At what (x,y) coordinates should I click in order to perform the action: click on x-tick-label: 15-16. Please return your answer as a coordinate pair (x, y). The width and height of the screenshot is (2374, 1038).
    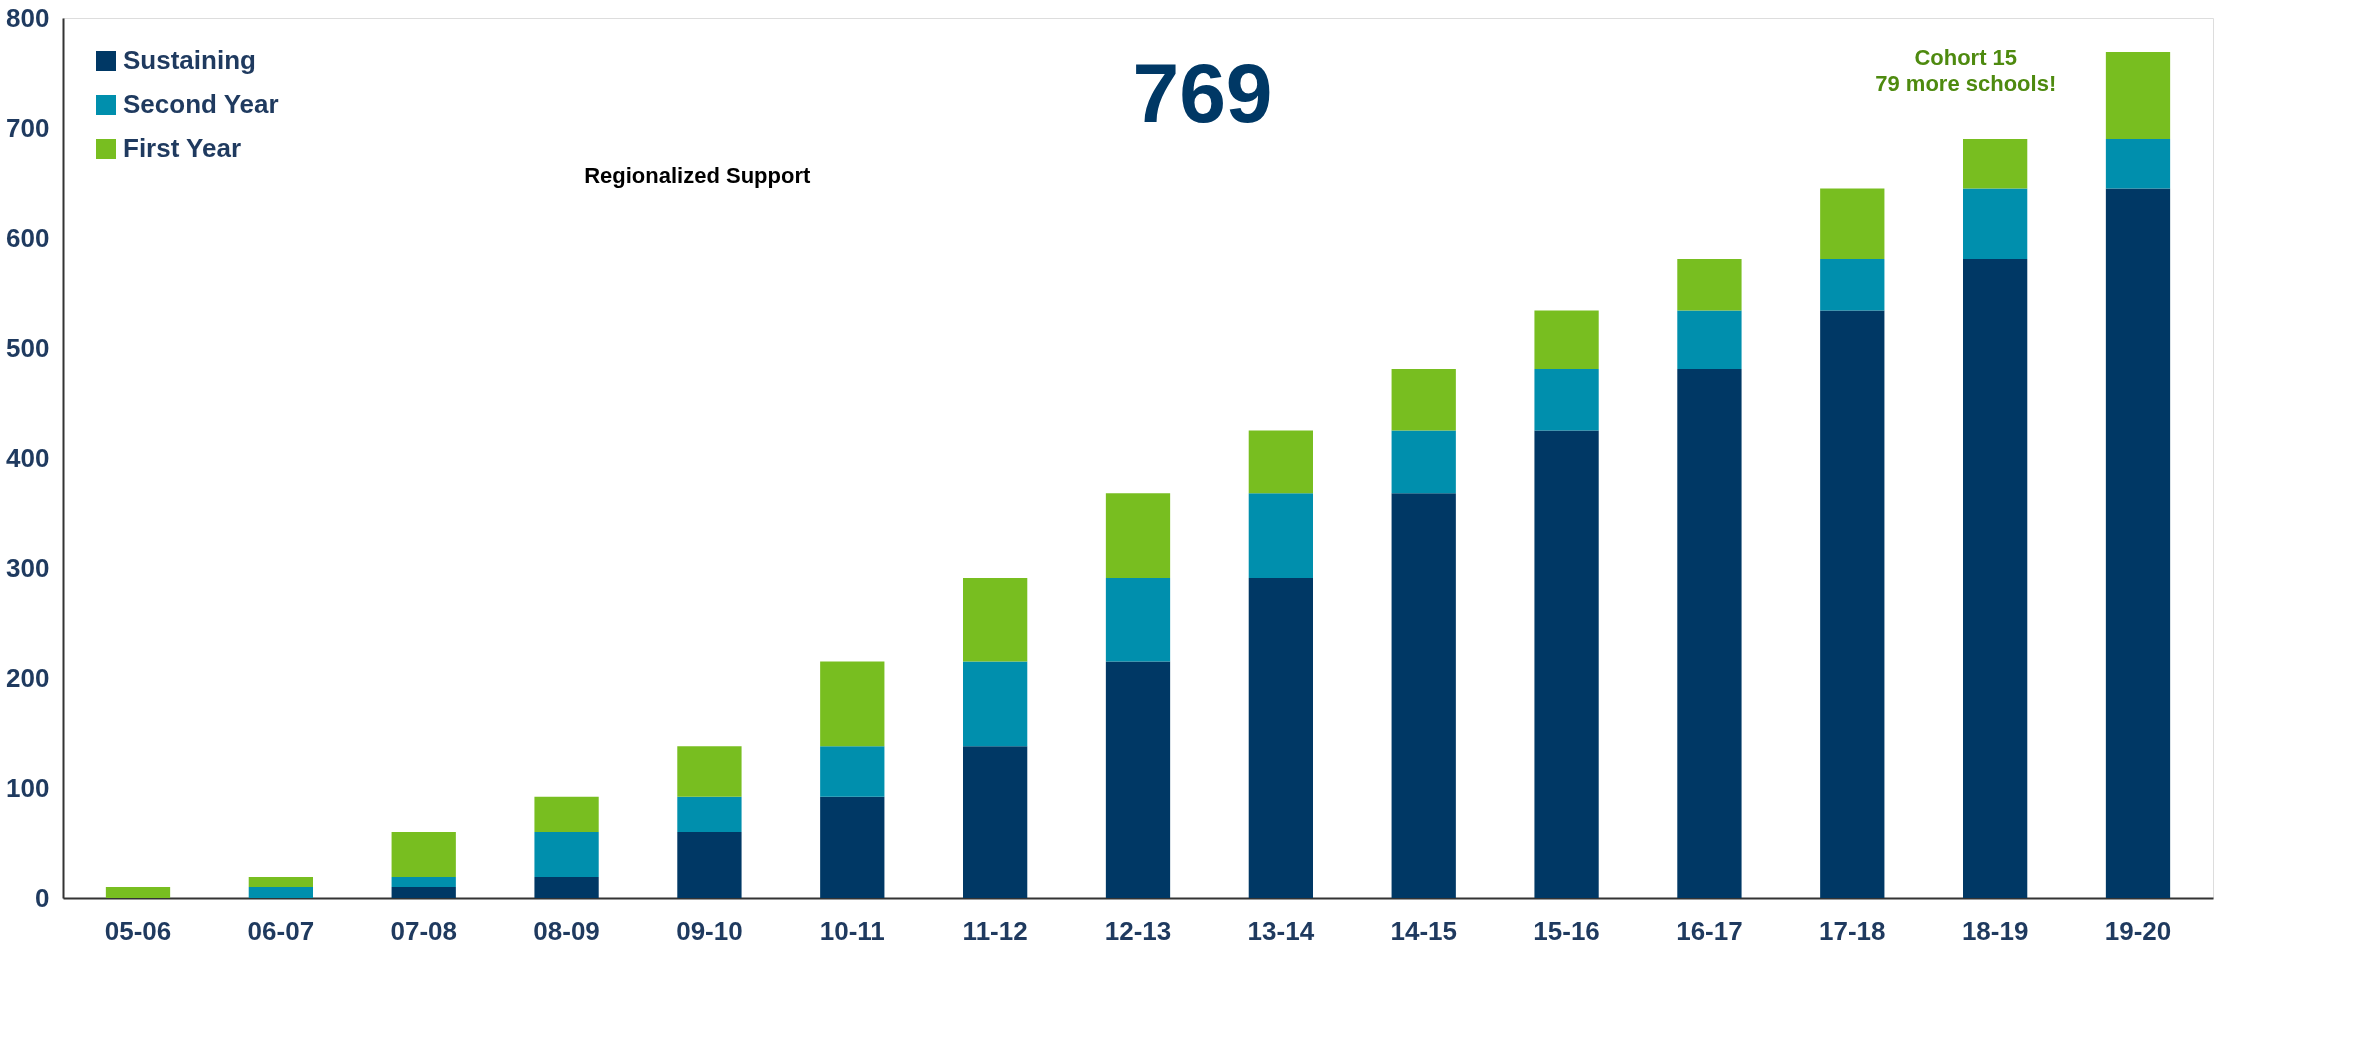
    Looking at the image, I should click on (1566, 930).